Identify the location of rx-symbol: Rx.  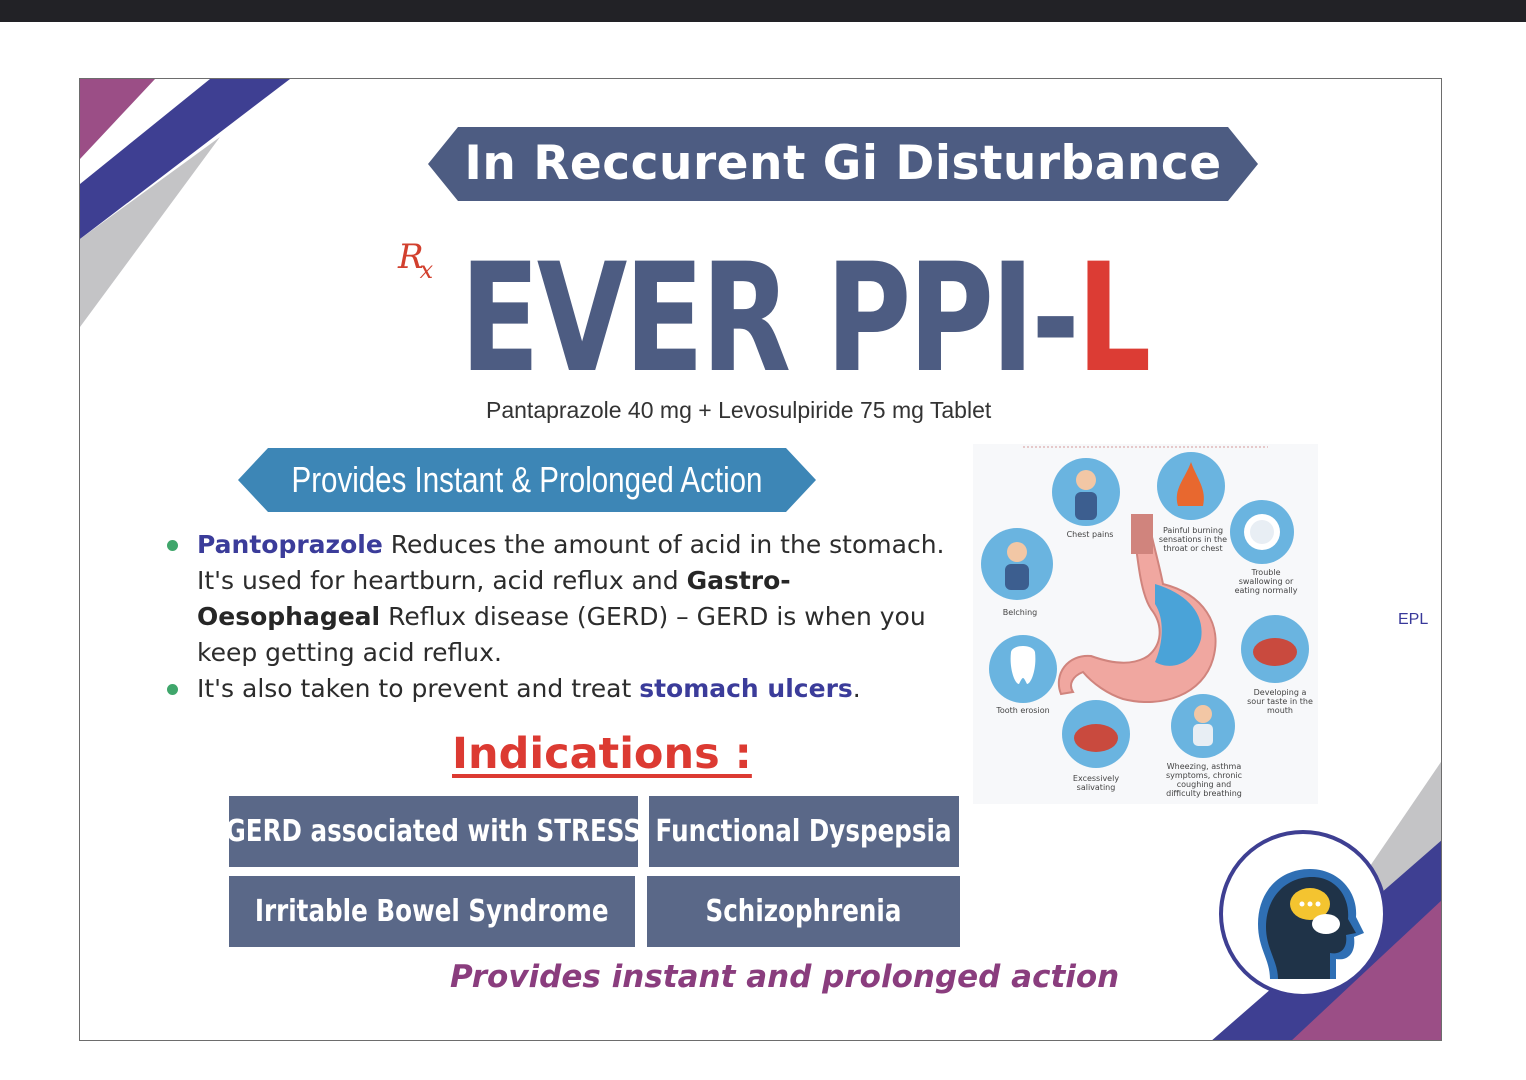
(416, 260).